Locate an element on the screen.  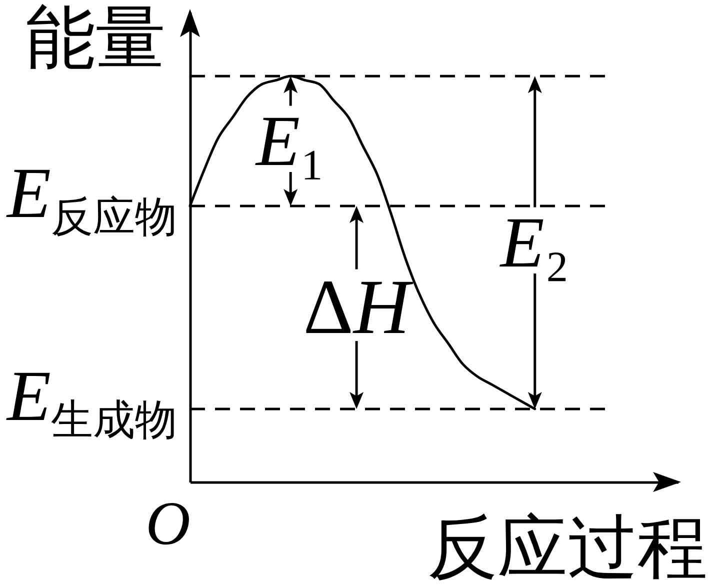
ref-line-label: E$_{反应物}$ is located at coordinates (91, 197).